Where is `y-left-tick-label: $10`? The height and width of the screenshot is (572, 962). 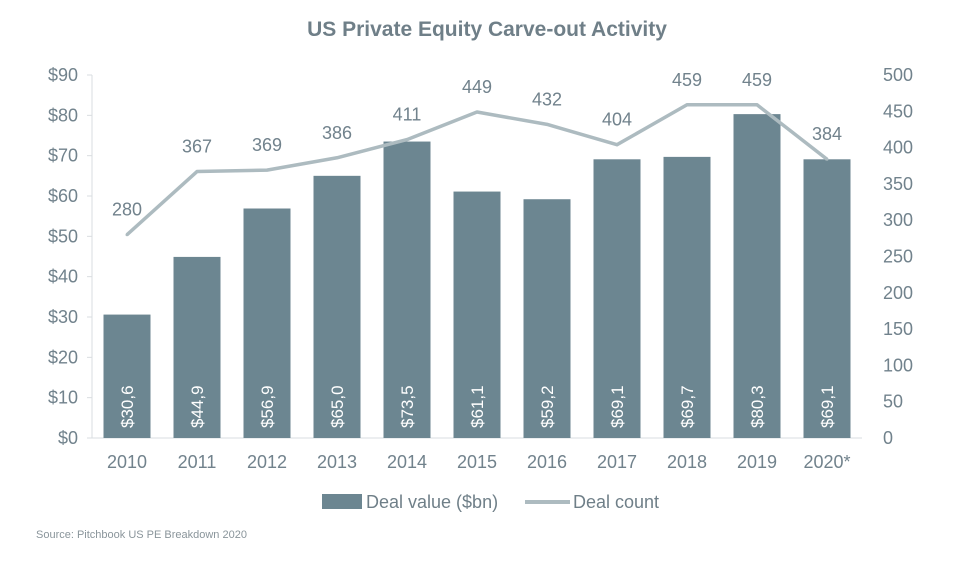
y-left-tick-label: $10 is located at coordinates (63, 398).